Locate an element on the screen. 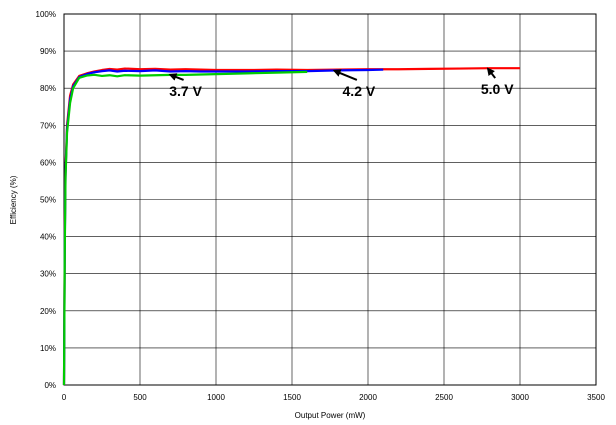 The image size is (616, 425). y-tick-label: 20% is located at coordinates (48, 311).